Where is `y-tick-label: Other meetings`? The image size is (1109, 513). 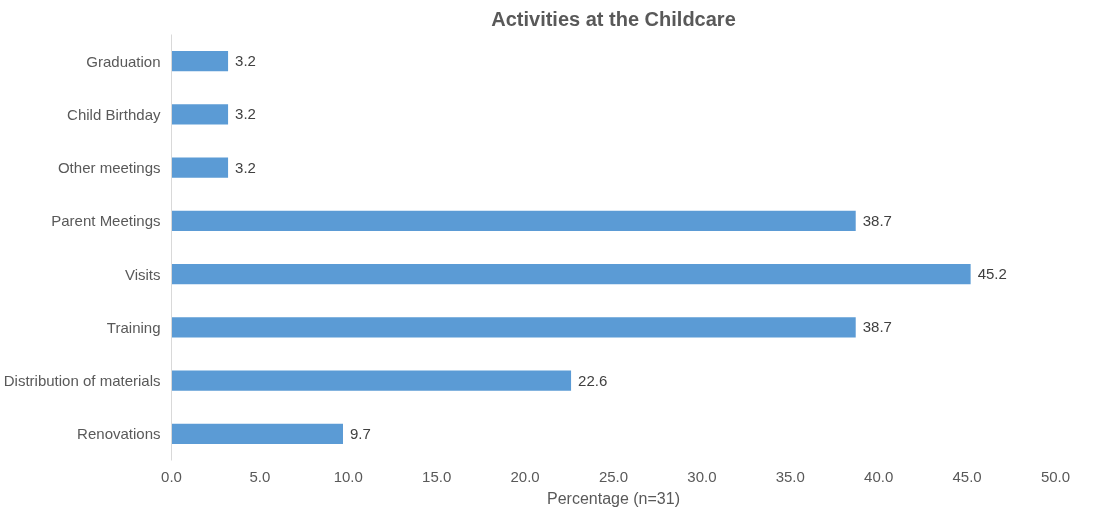
y-tick-label: Other meetings is located at coordinates (109, 168).